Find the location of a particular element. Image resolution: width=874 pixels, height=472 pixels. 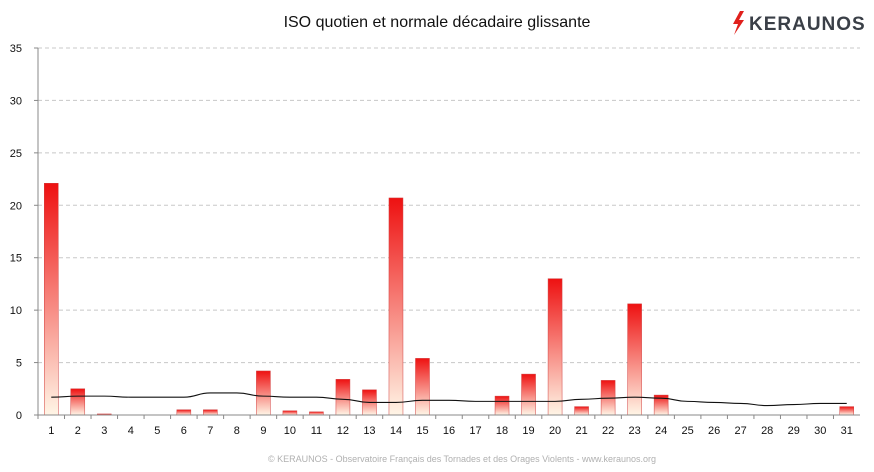

y-tick-label: 20 is located at coordinates (16, 206).